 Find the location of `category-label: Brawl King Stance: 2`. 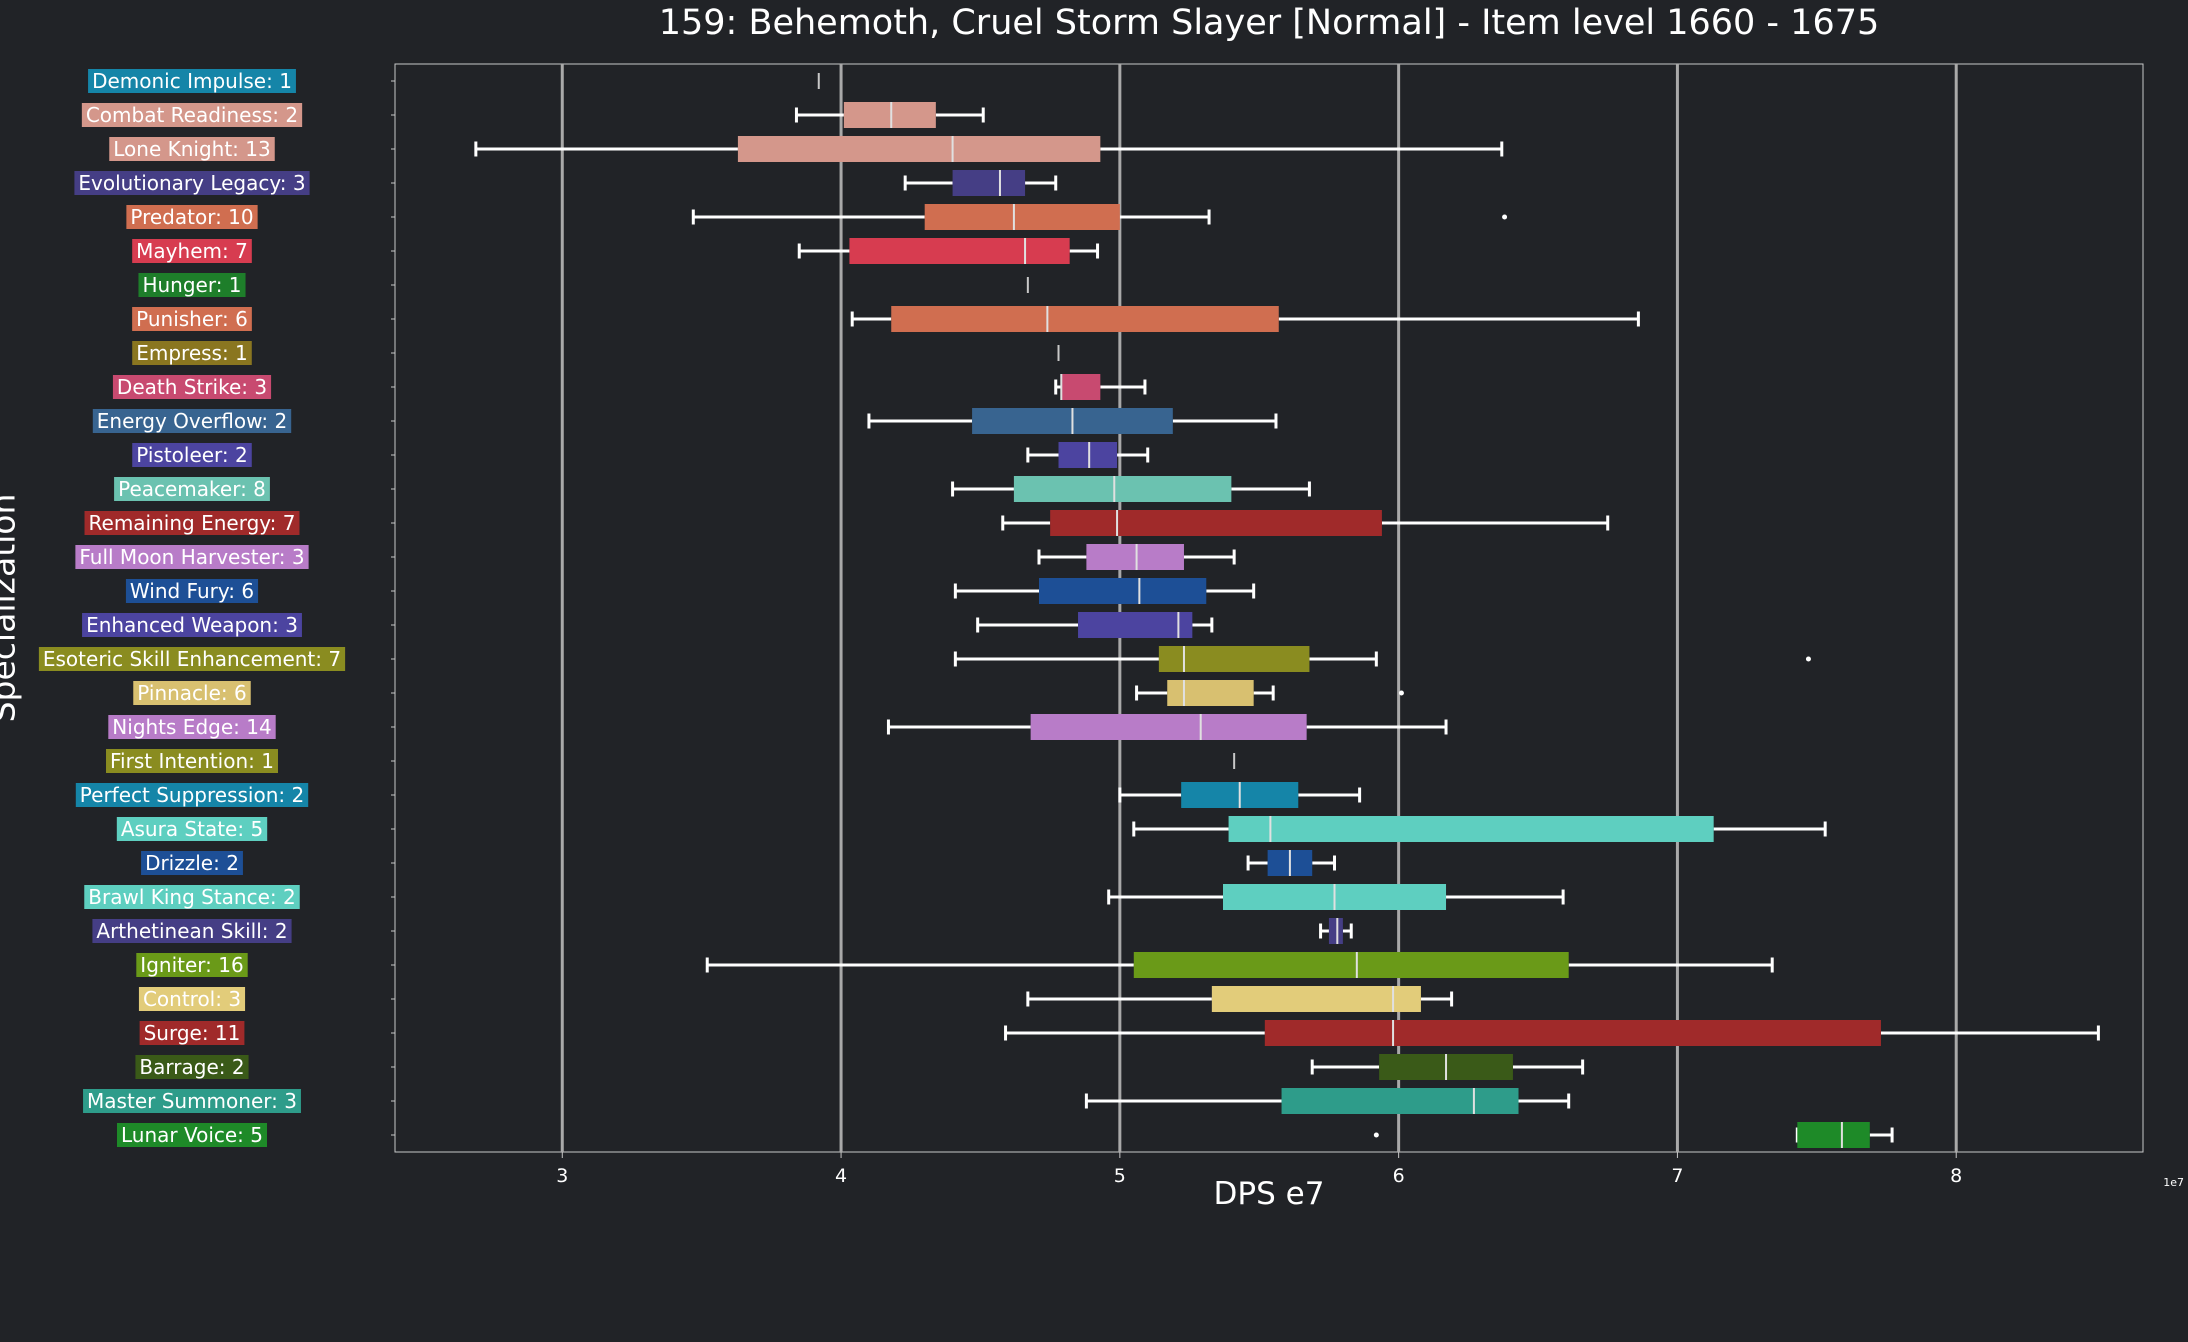

category-label: Brawl King Stance: 2 is located at coordinates (191, 897).